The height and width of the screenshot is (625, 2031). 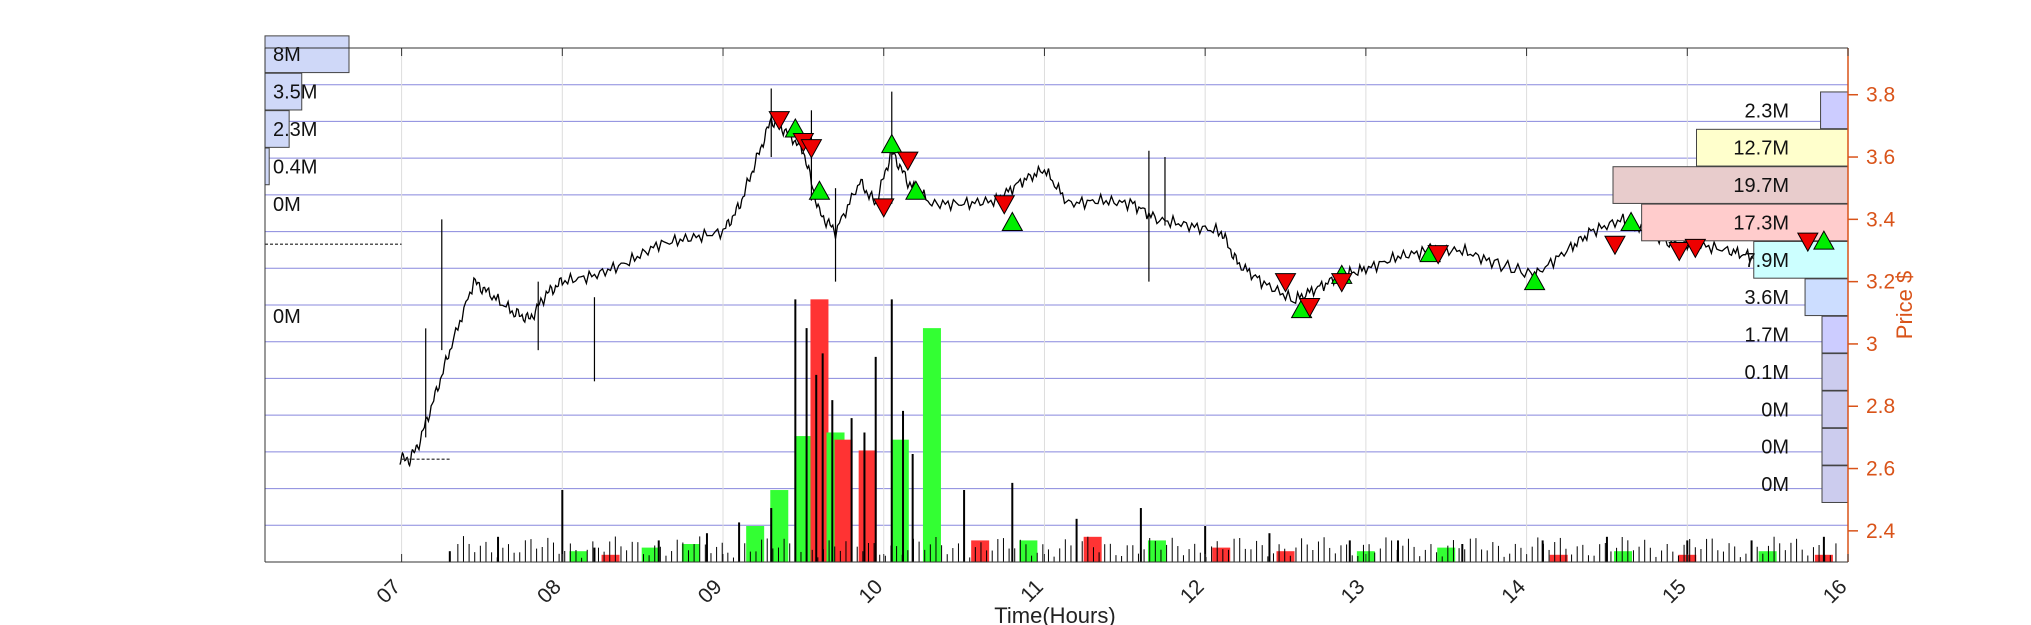 I want to click on x-tick-label: 08, so click(x=549, y=591).